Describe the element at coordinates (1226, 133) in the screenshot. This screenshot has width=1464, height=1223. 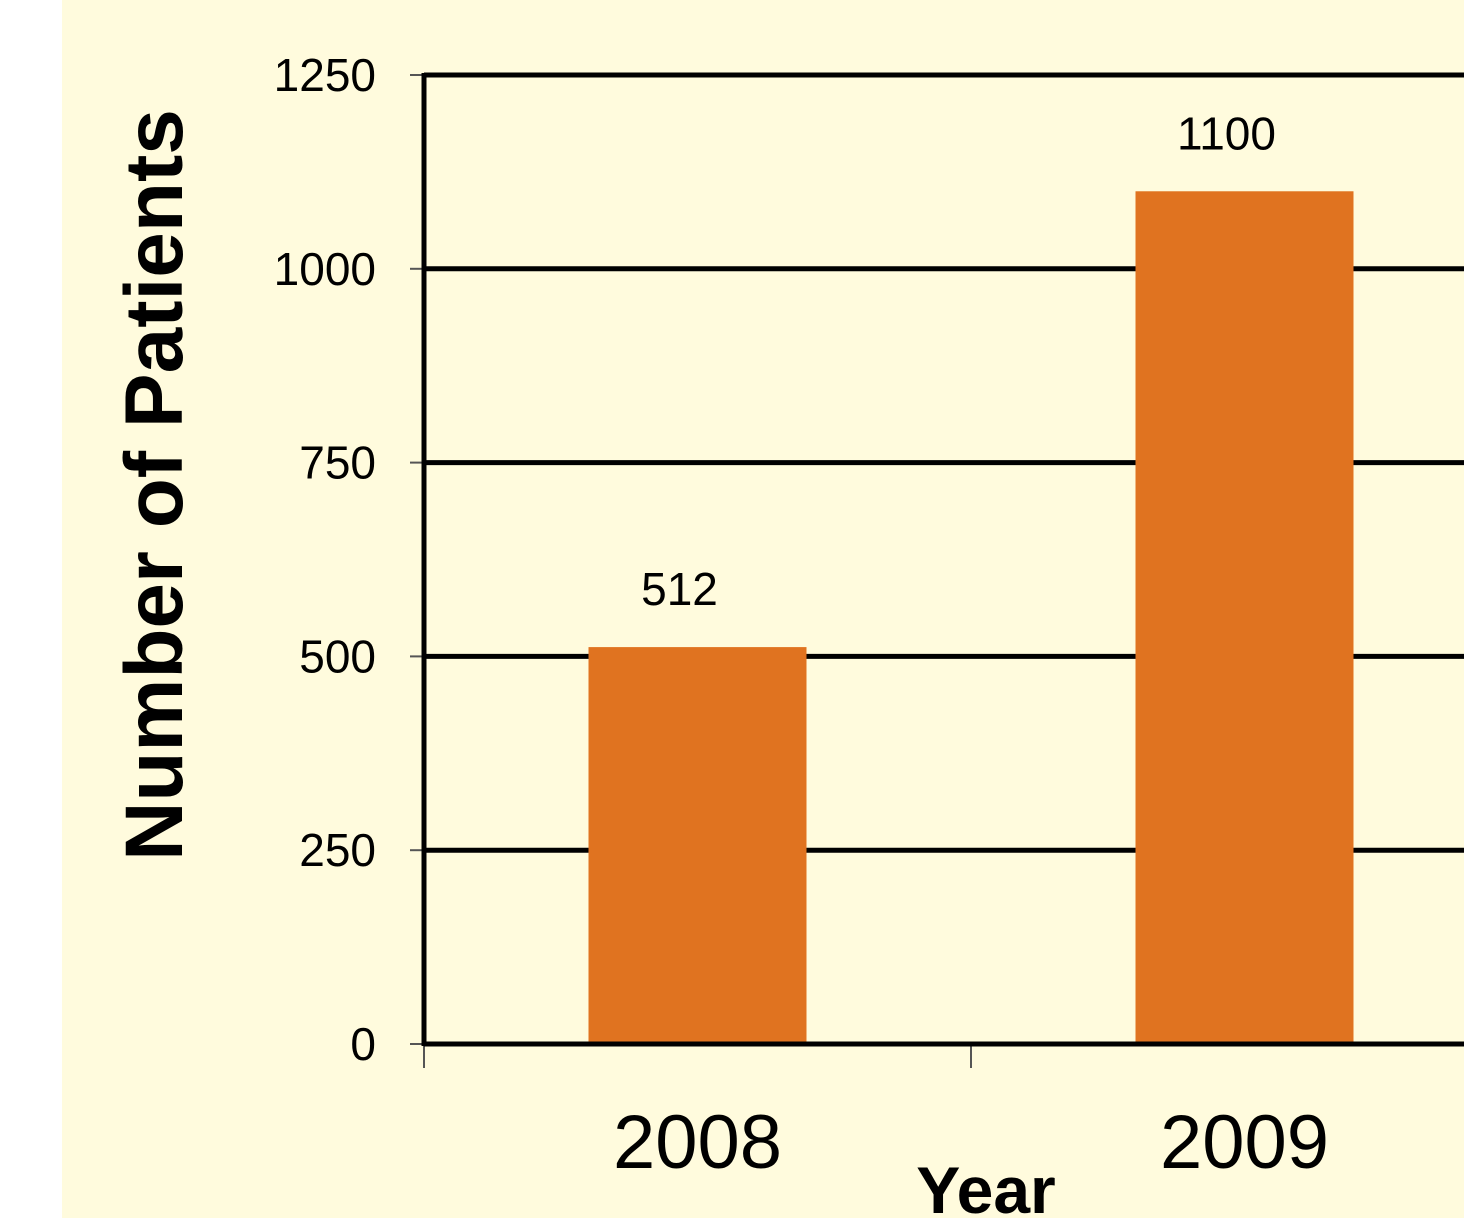
I see `data-label: 1100` at that location.